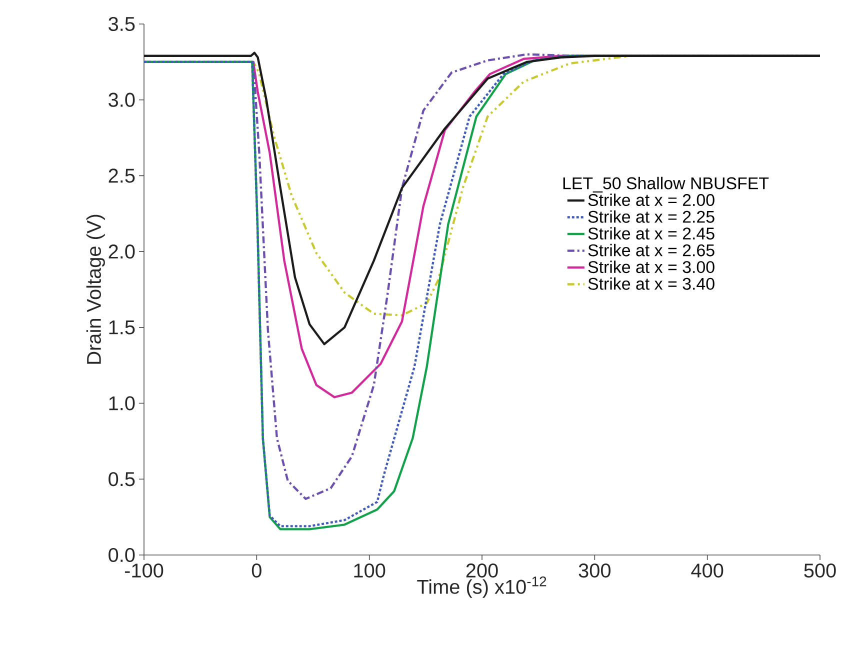 Image resolution: width=849 pixels, height=647 pixels. Describe the element at coordinates (651, 233) in the screenshot. I see `legend-label: Strike at x = 2.45` at that location.